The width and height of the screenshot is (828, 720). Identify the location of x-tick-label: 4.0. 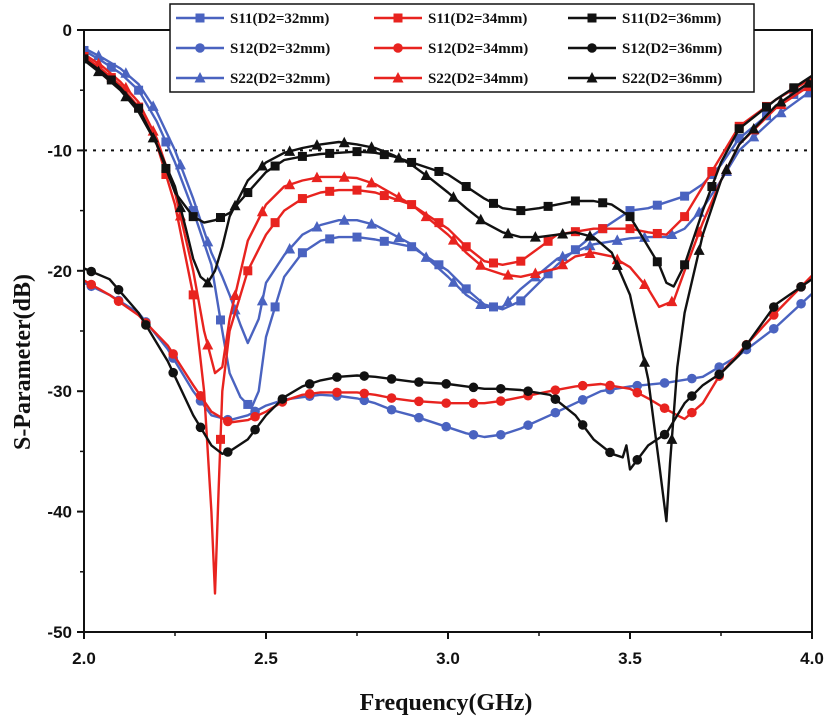
(812, 658).